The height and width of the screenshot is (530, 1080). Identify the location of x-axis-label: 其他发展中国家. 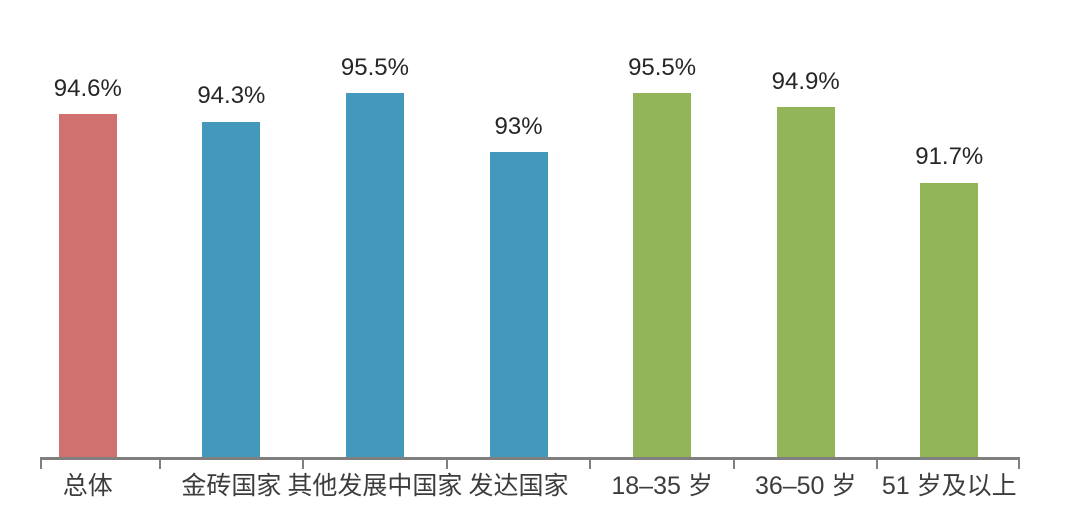
(375, 486).